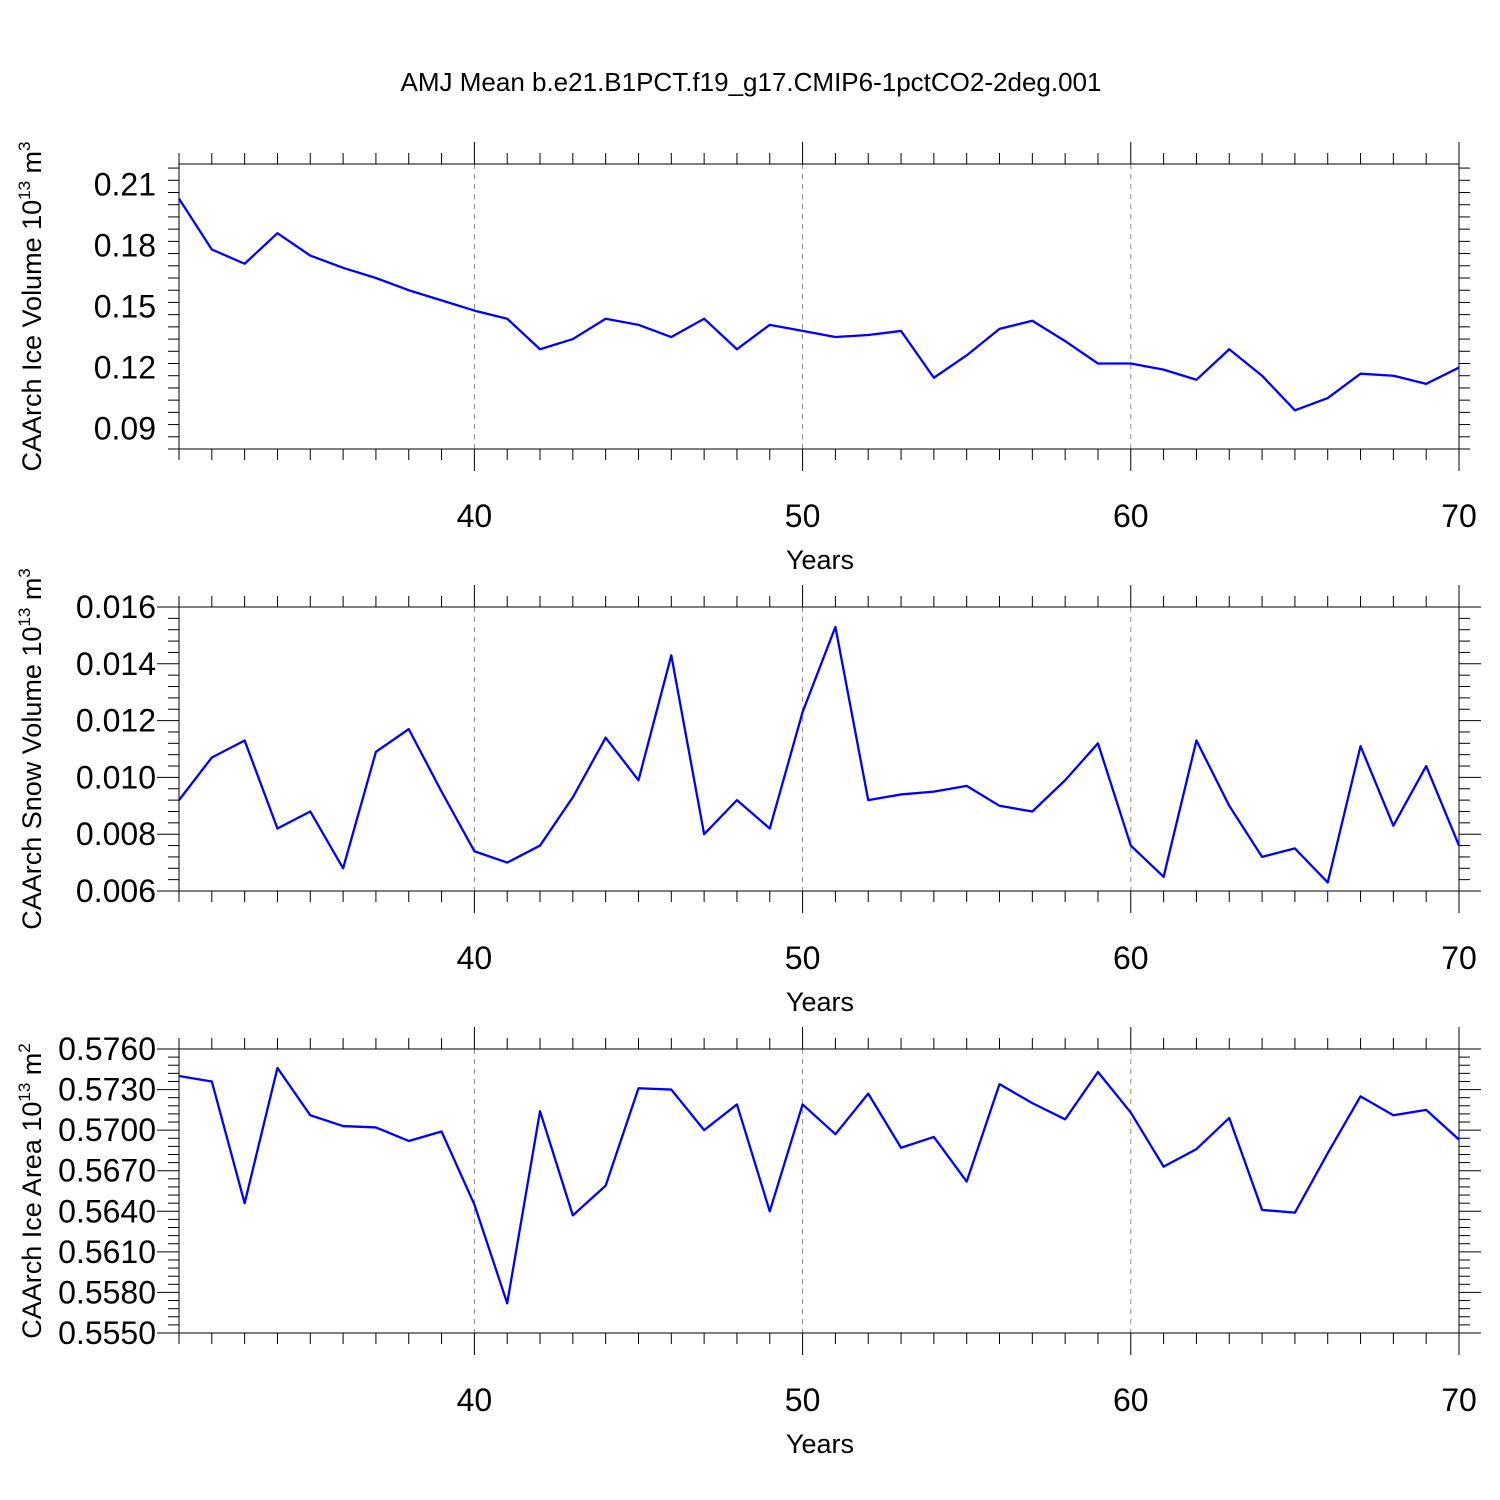 This screenshot has height=1500, width=1500. I want to click on y-axis-label-text: CAArch Ice Area 10, so click(32, 1220).